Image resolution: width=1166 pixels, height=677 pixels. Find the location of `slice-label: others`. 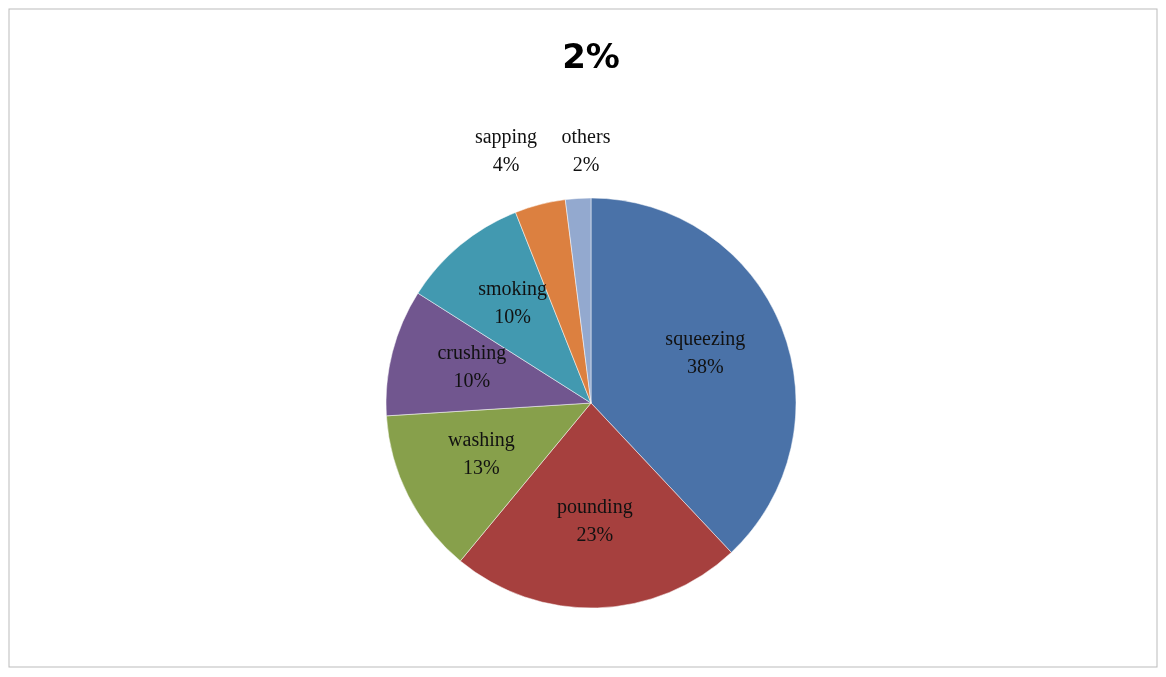

slice-label: others is located at coordinates (586, 136).